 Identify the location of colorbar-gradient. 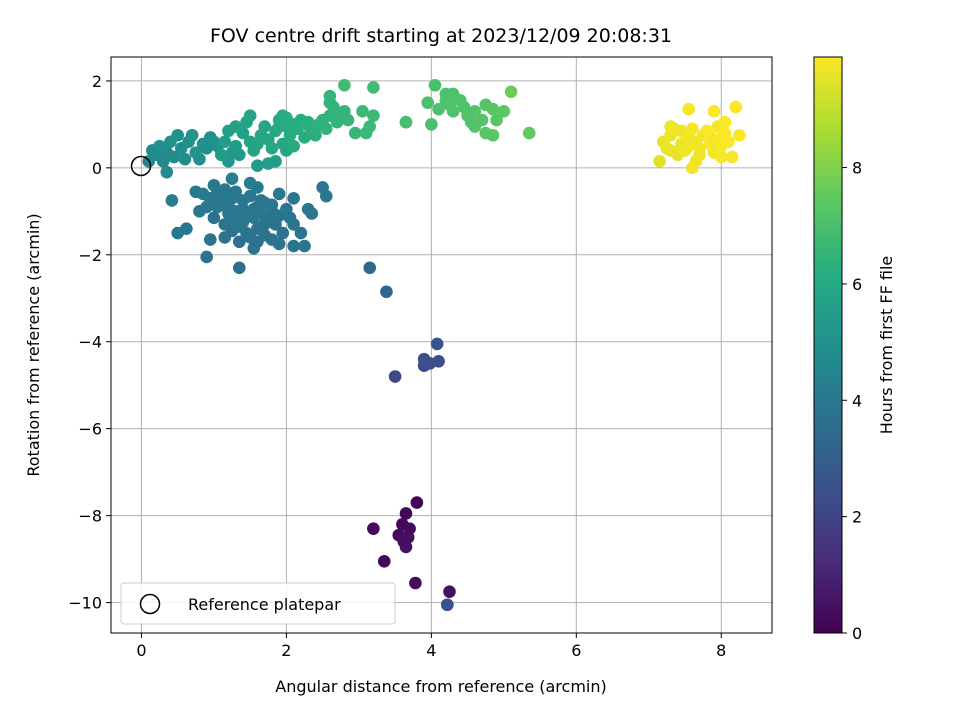
(828, 345).